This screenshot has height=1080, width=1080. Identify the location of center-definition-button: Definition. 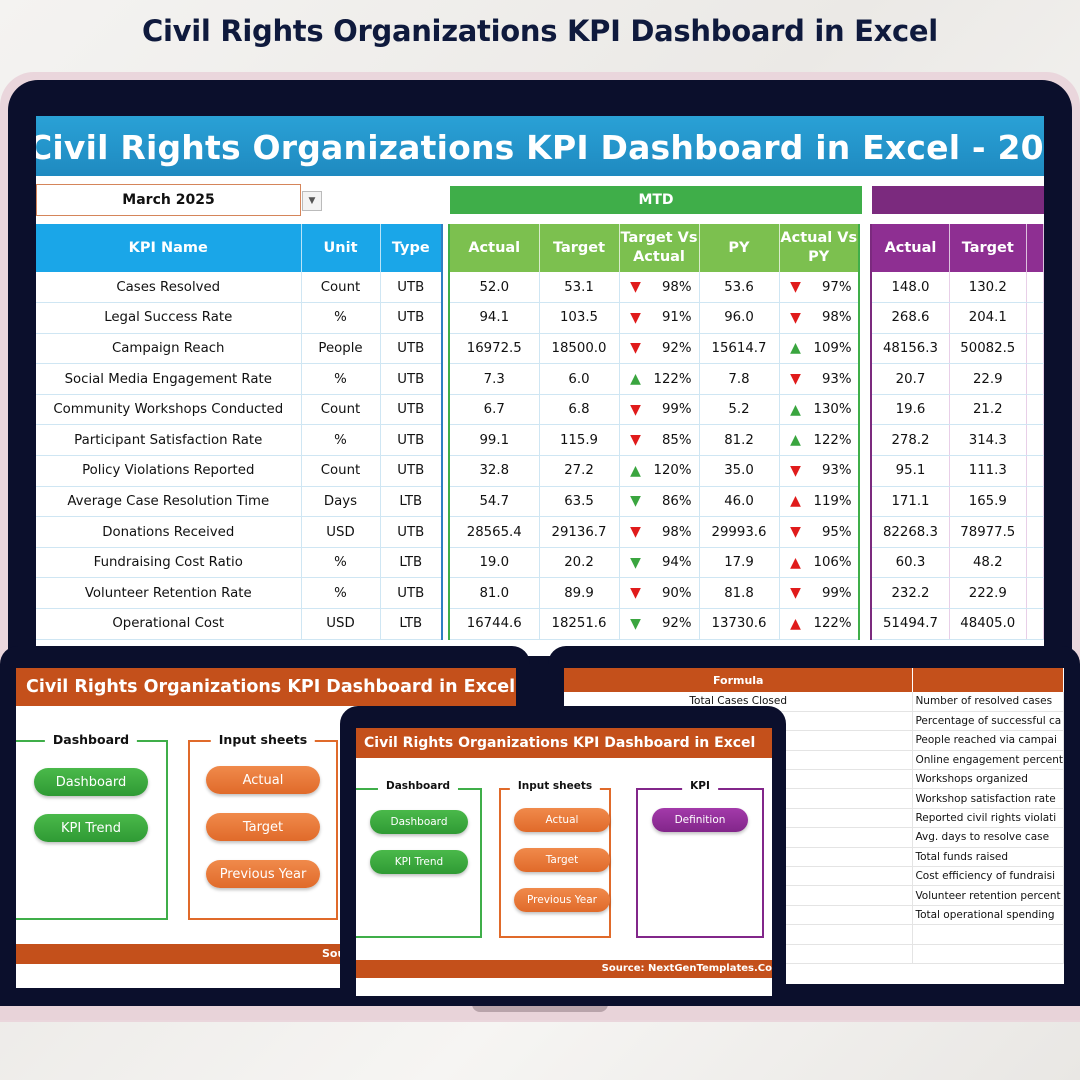
(700, 820).